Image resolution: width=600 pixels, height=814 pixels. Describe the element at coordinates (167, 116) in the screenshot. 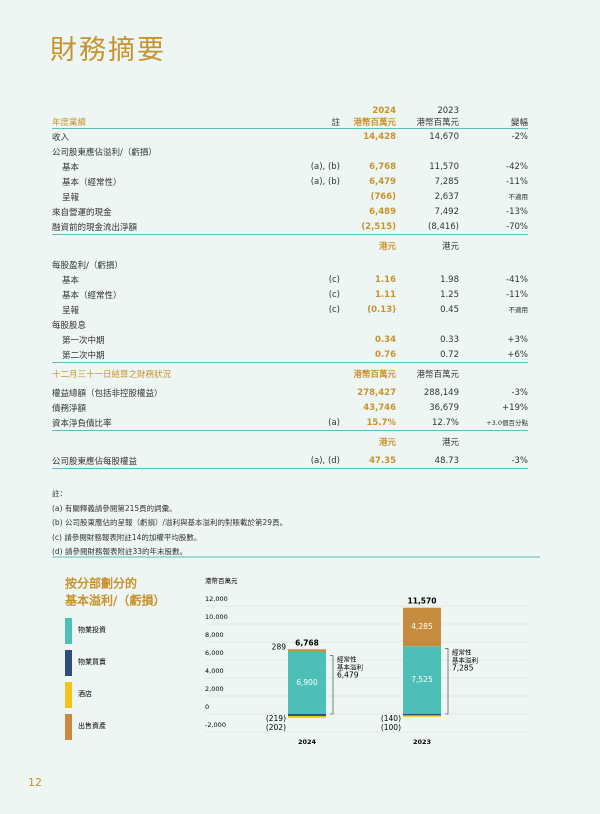

I see `header-cell: 年度業績` at that location.